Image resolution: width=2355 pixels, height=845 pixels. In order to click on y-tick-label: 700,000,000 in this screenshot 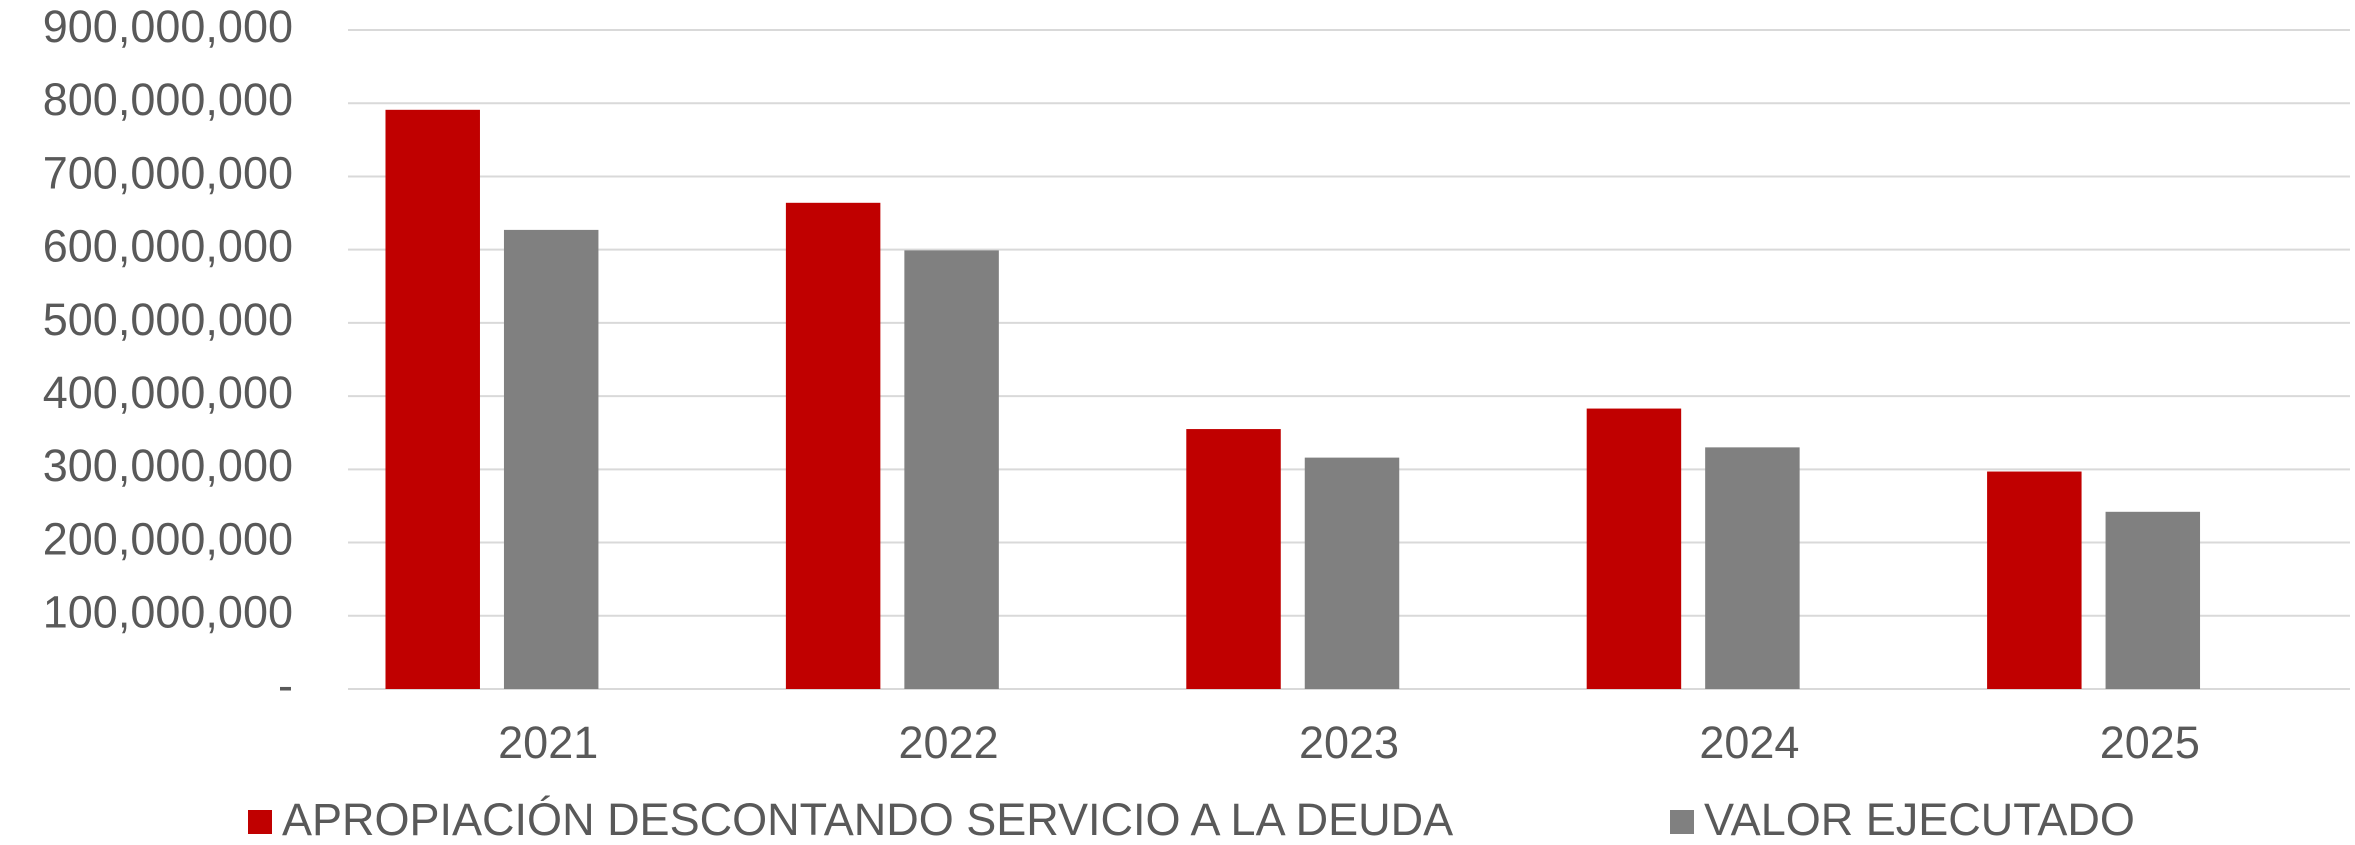, I will do `click(168, 172)`.